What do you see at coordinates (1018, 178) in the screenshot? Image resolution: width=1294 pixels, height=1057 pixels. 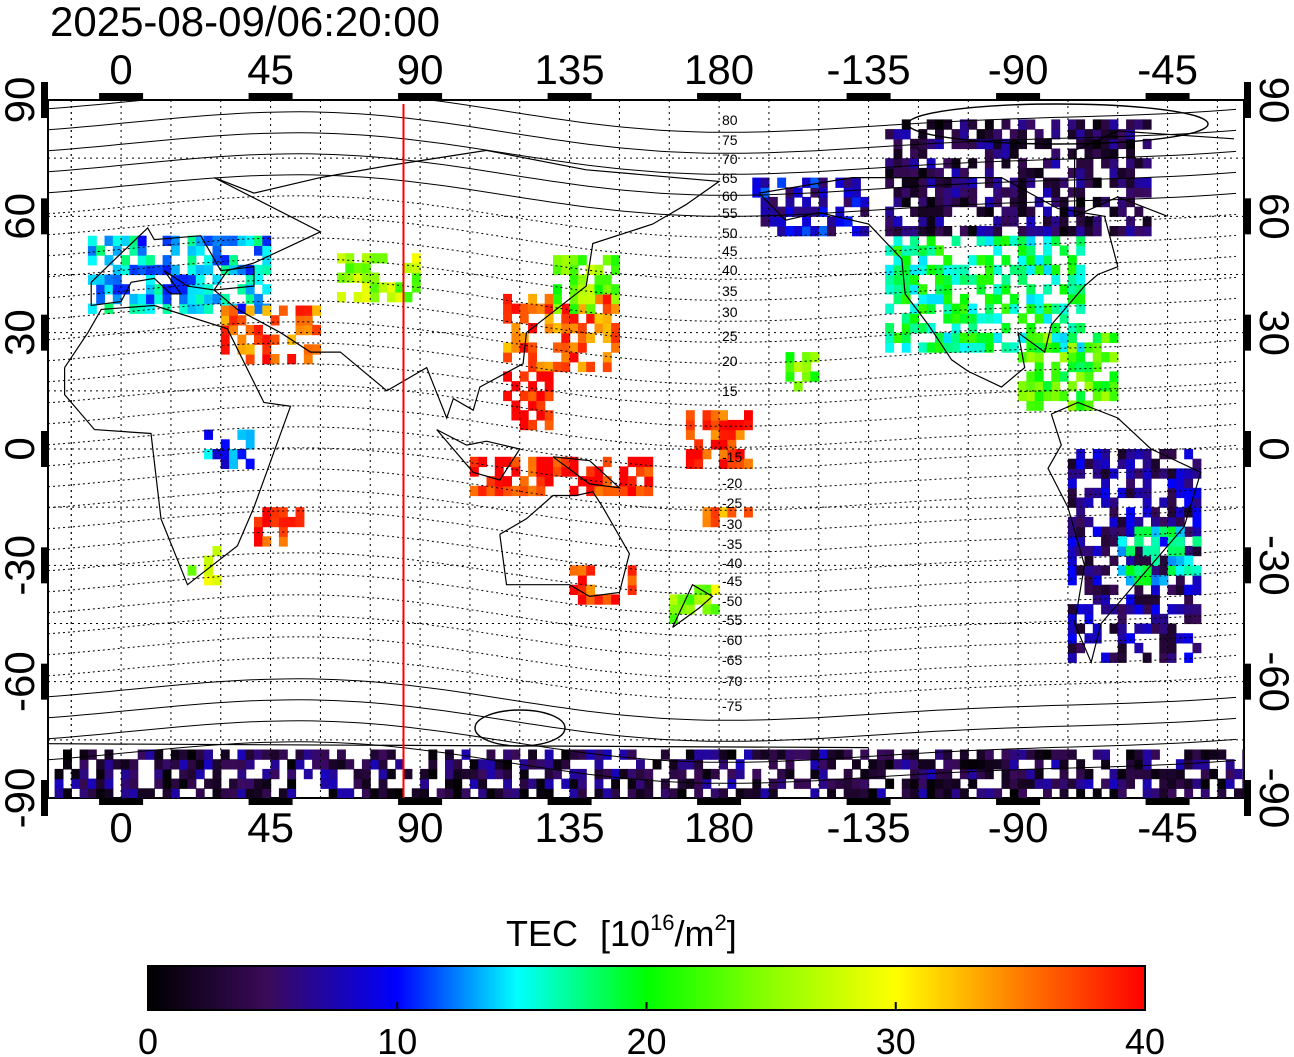 I see `tec-region` at bounding box center [1018, 178].